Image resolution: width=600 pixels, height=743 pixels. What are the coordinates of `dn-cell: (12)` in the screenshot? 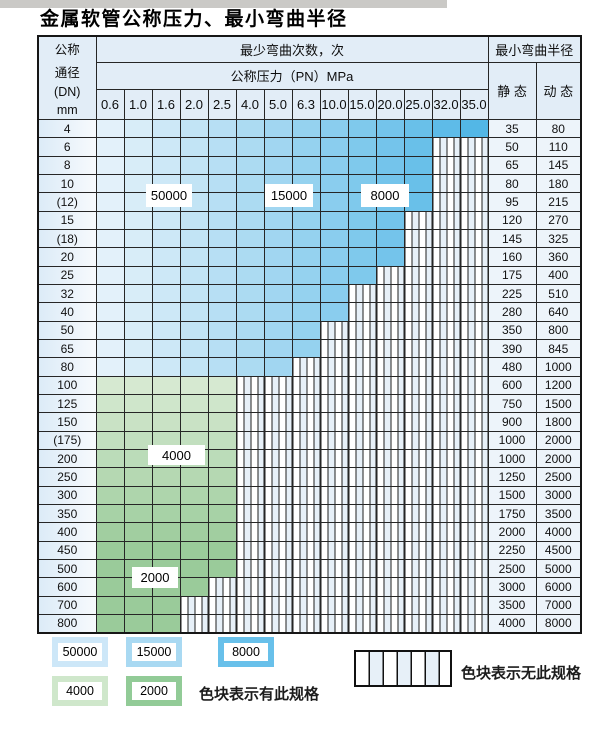 It's located at (67, 202).